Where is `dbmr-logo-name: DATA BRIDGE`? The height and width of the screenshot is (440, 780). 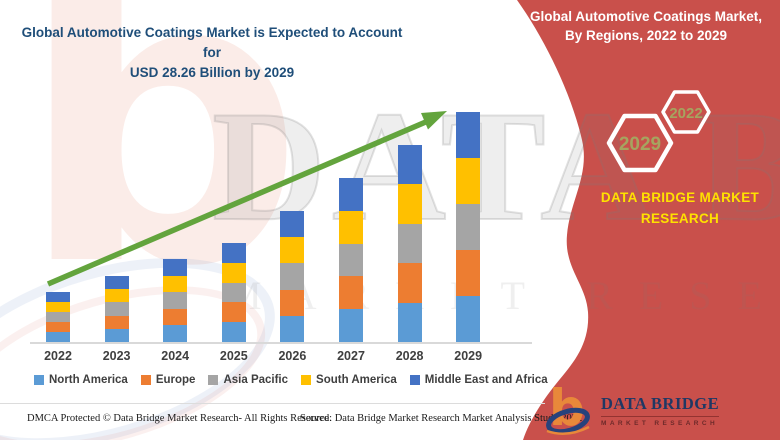
dbmr-logo-name: DATA BRIDGE is located at coordinates (660, 405).